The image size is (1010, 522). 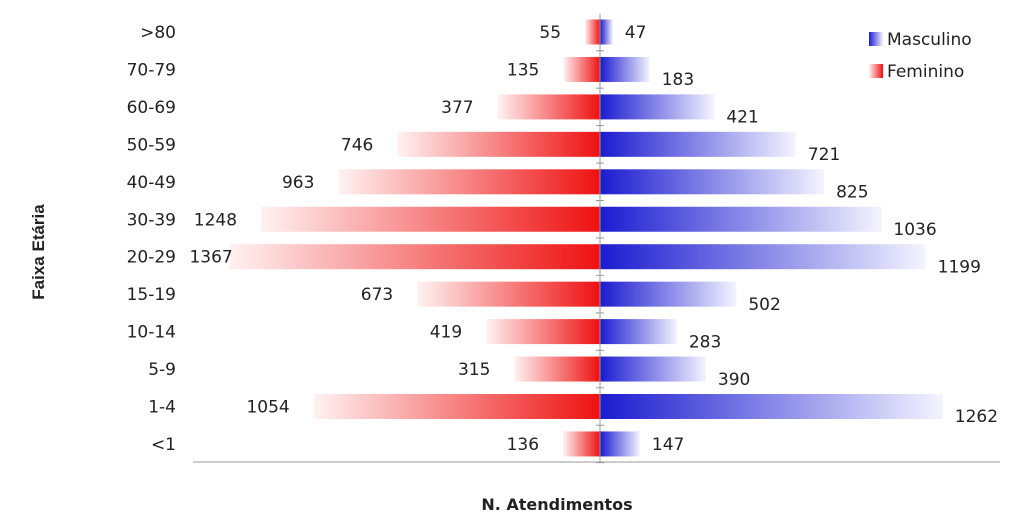 What do you see at coordinates (636, 33) in the screenshot?
I see `value-label-masculino: 47` at bounding box center [636, 33].